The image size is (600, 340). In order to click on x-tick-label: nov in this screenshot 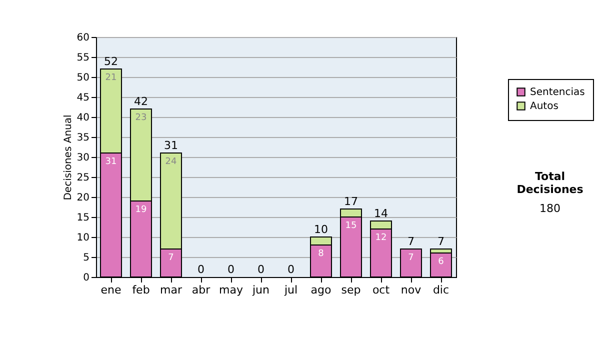, I will do `click(411, 290)`.